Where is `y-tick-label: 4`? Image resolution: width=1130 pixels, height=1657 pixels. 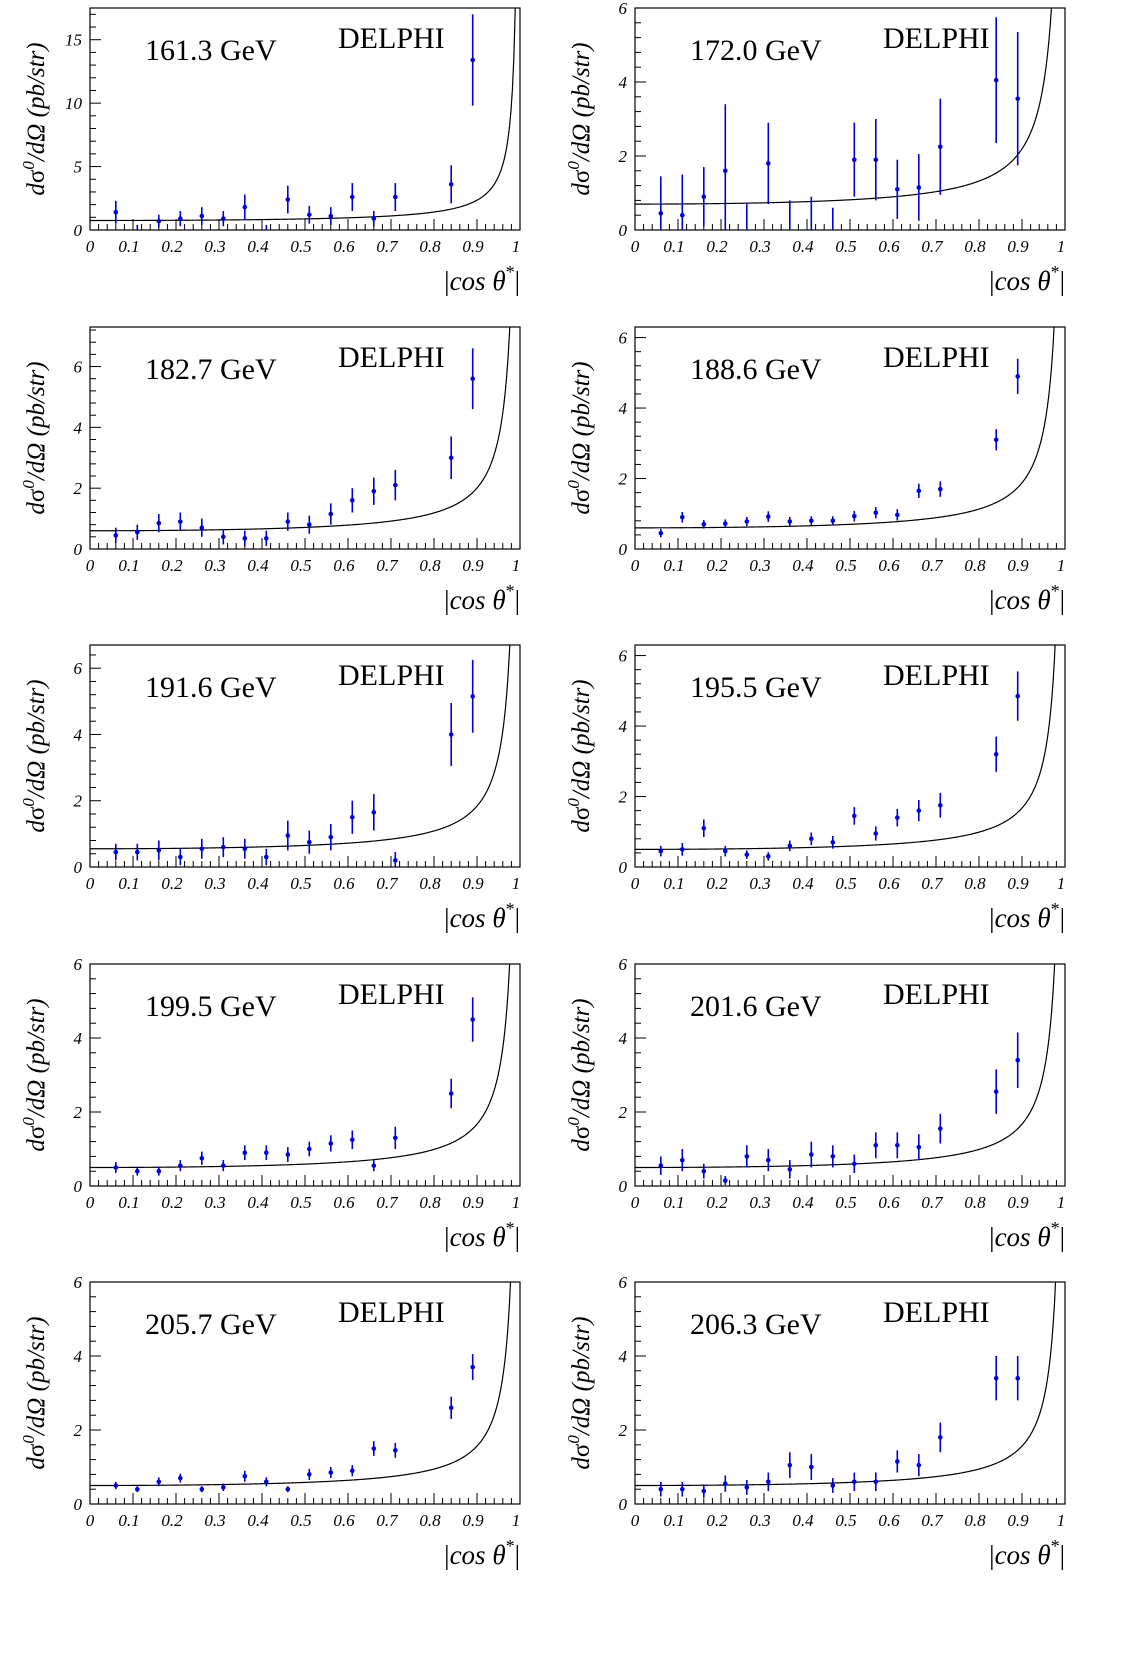
y-tick-label: 4 is located at coordinates (623, 408).